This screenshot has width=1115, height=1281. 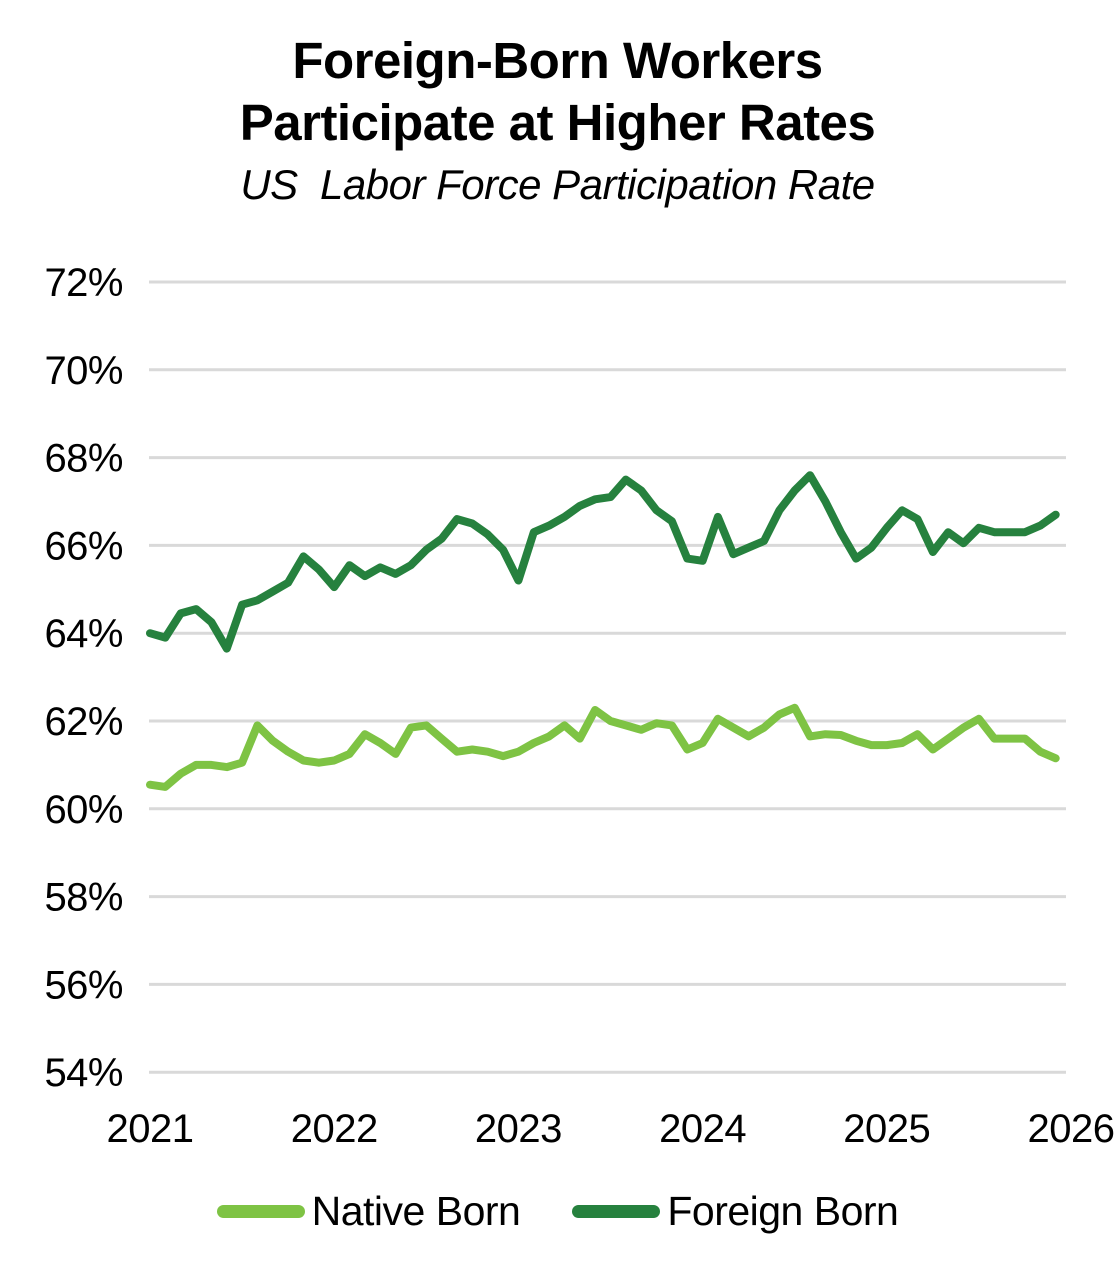 I want to click on foreign-born-swatch, so click(x=616, y=1211).